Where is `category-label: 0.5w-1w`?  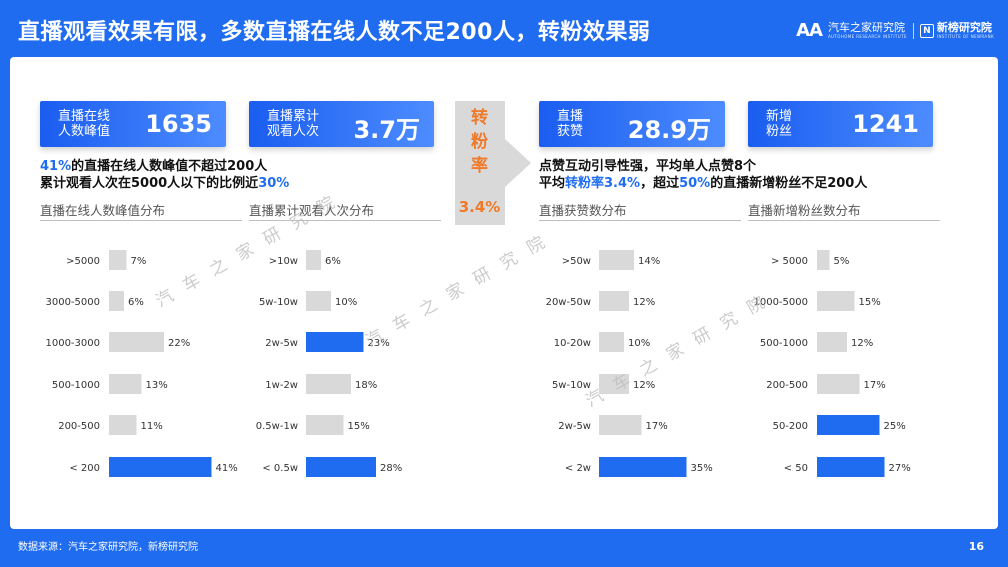 category-label: 0.5w-1w is located at coordinates (277, 426).